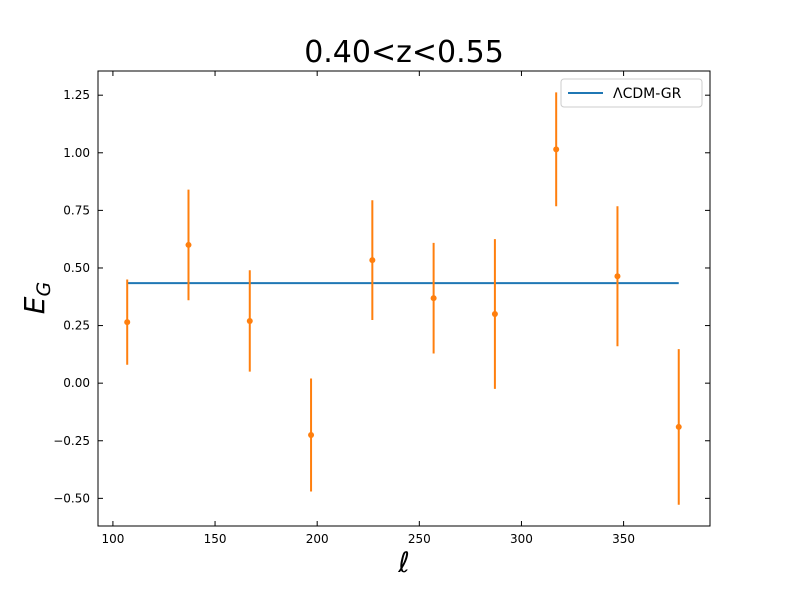 Image resolution: width=789 pixels, height=592 pixels. Describe the element at coordinates (623, 539) in the screenshot. I see `x-tick-label: 350` at that location.